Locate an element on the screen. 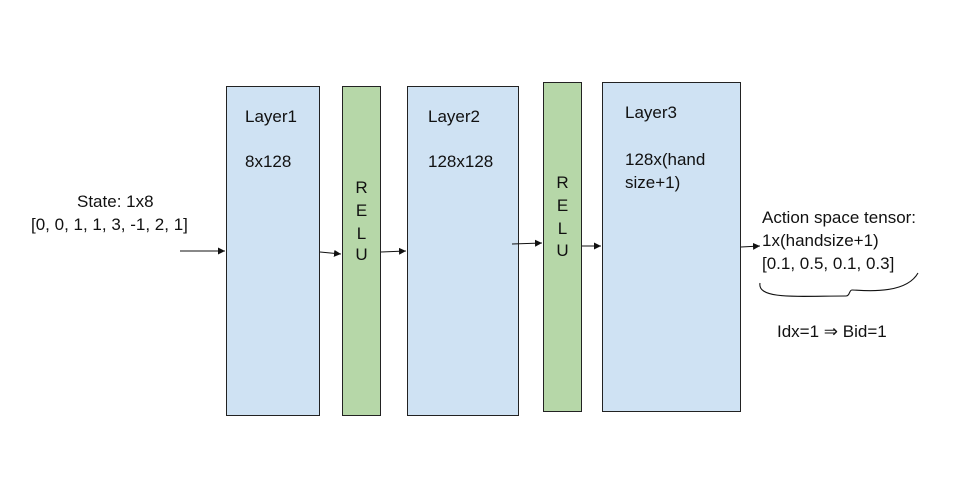 This screenshot has height=500, width=960. relu2-letter-e: E is located at coordinates (562, 205).